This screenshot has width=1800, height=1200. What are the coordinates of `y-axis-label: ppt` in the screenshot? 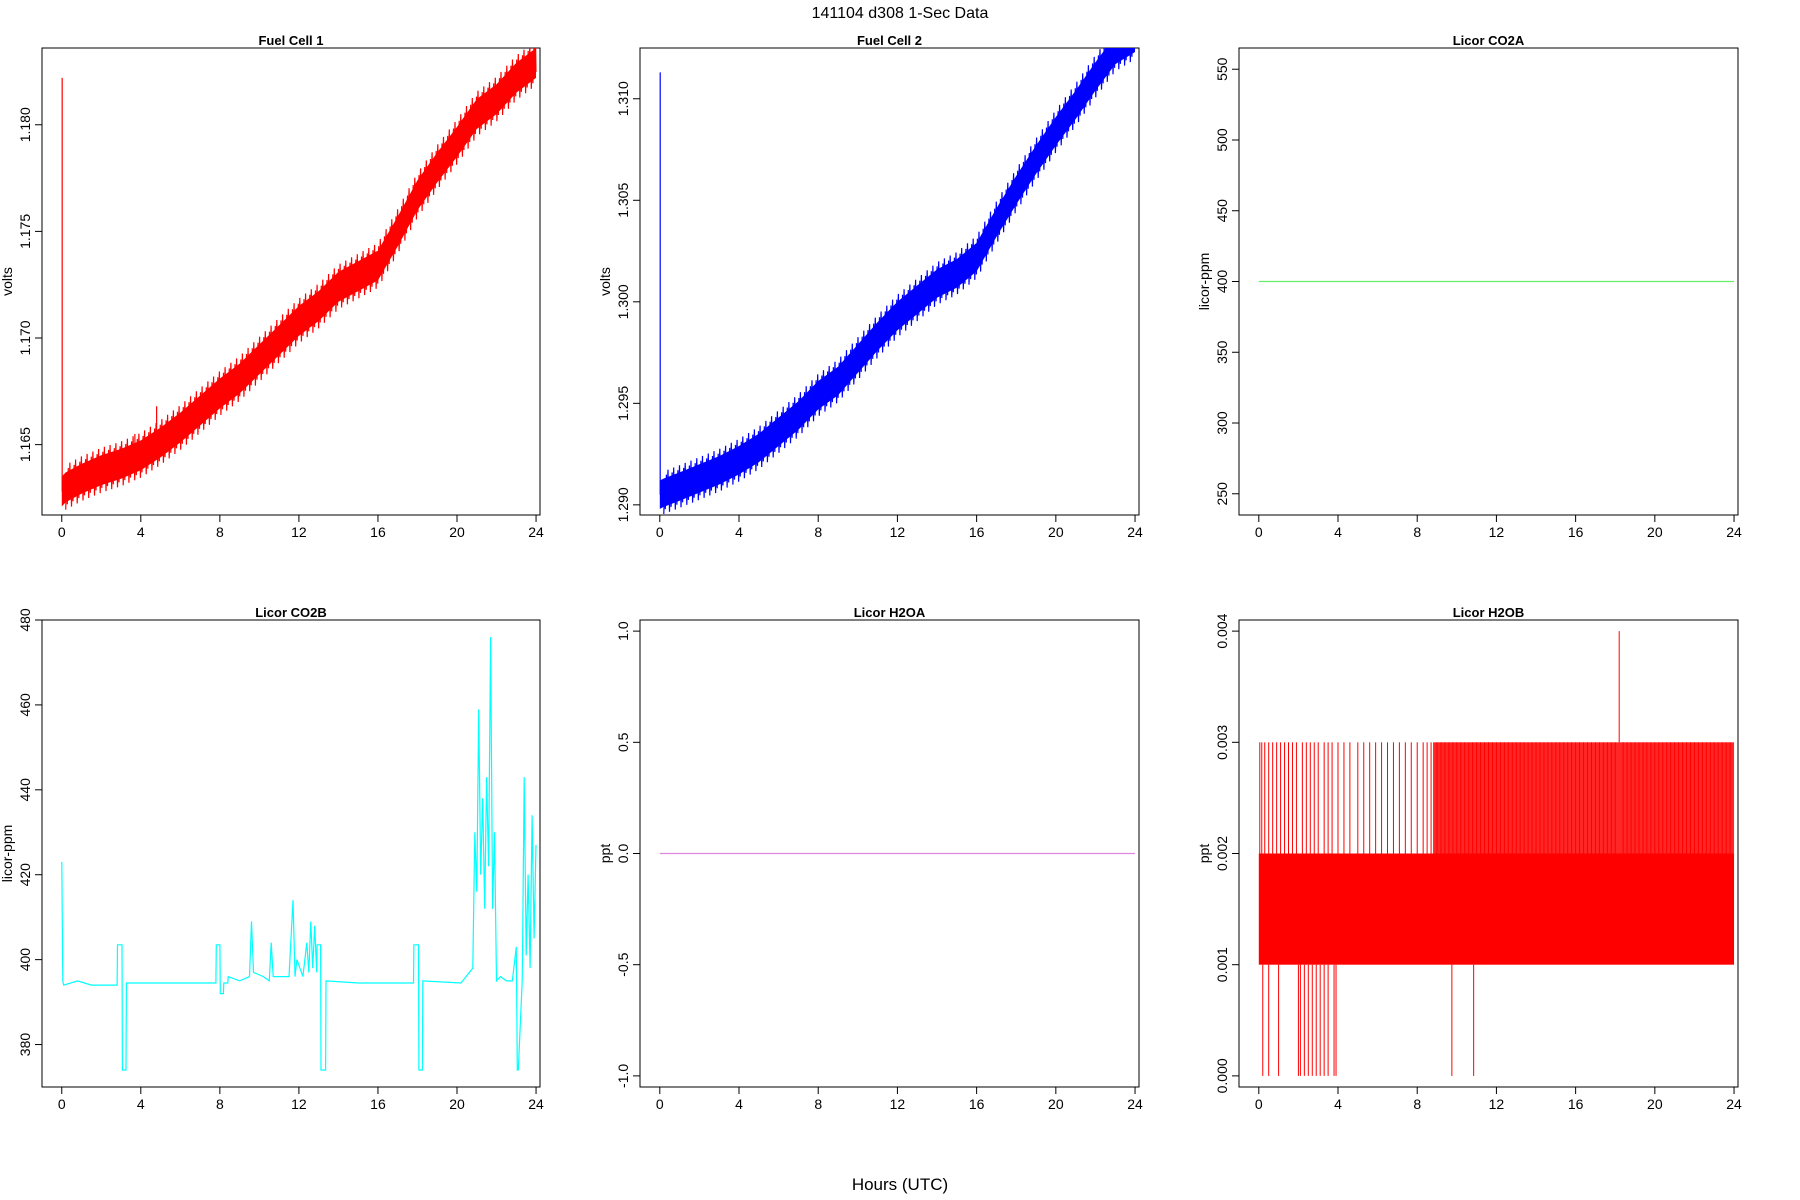 It's located at (605, 854).